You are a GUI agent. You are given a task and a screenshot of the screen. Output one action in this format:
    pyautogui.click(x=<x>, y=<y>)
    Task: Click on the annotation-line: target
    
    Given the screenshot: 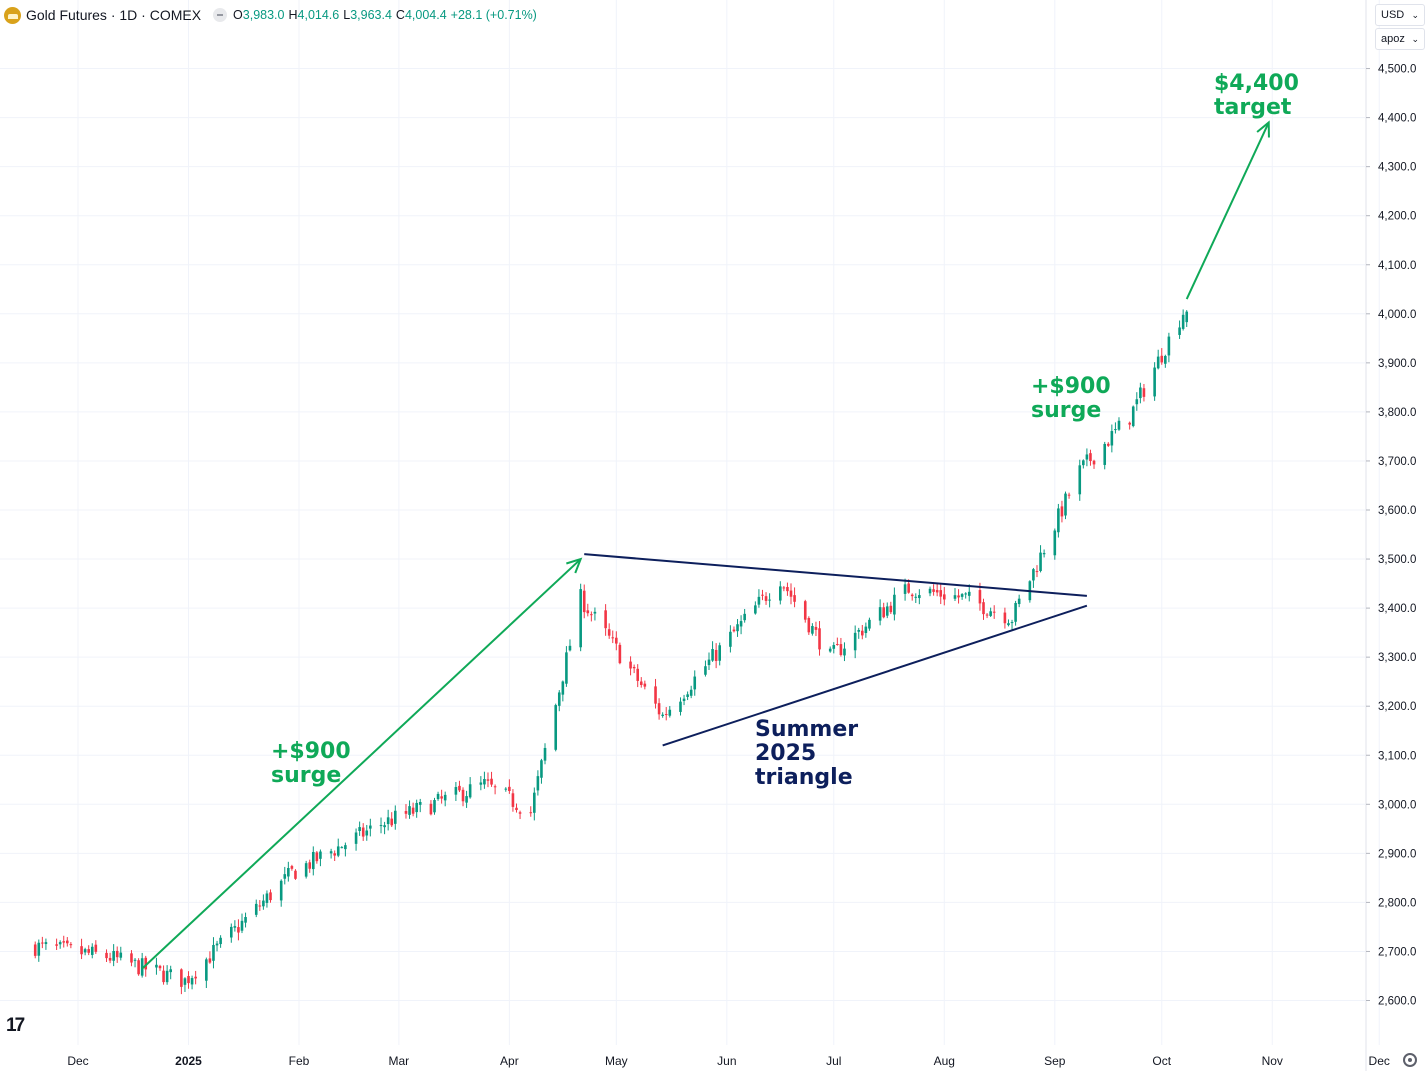 What is the action you would take?
    pyautogui.click(x=1253, y=107)
    